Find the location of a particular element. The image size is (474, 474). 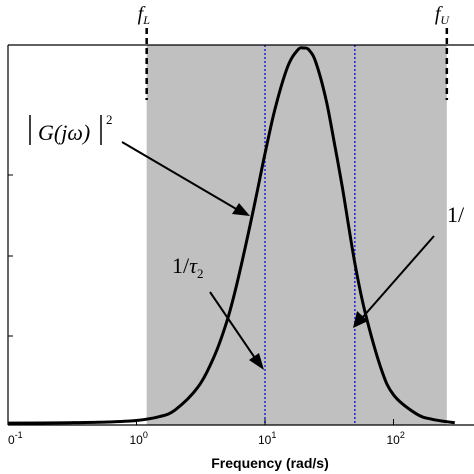

tau1-annotation: 1/ is located at coordinates (409, 265).